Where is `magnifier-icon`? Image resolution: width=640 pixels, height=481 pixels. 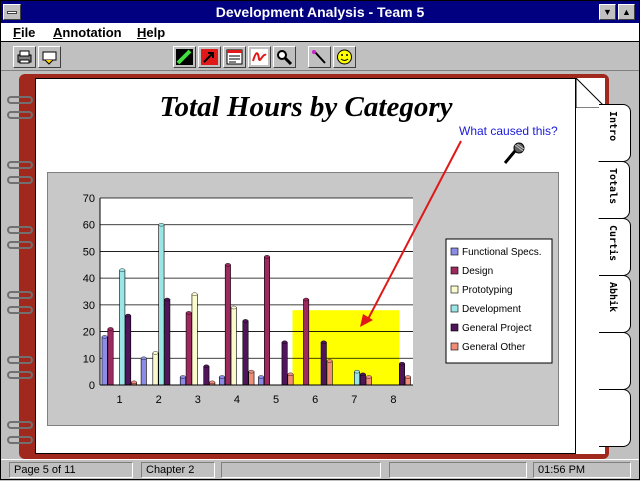 magnifier-icon is located at coordinates (285, 57).